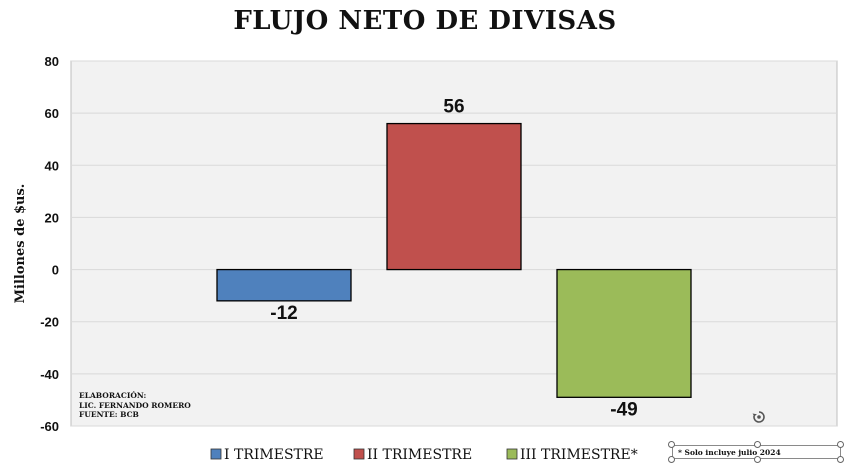 The height and width of the screenshot is (475, 850). What do you see at coordinates (759, 417) in the screenshot?
I see `rotate-handle-icon` at bounding box center [759, 417].